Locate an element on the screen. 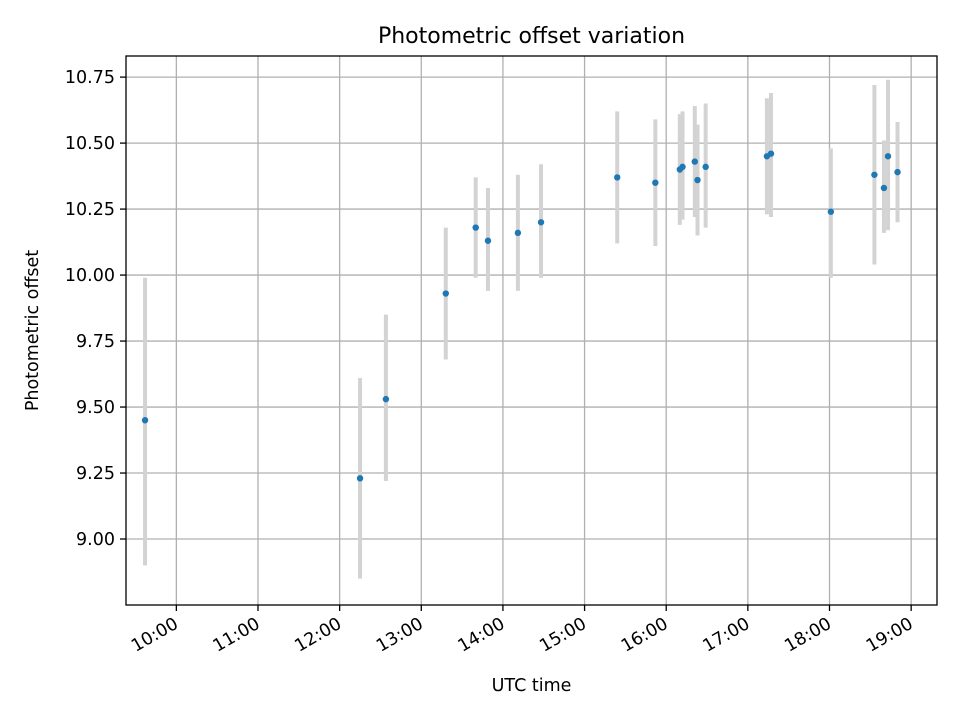 The height and width of the screenshot is (720, 960). y-axis-ticks: 9.00 9.25 9.50 9.75 10.00 10.25 10.50 10.75 is located at coordinates (95, 309).